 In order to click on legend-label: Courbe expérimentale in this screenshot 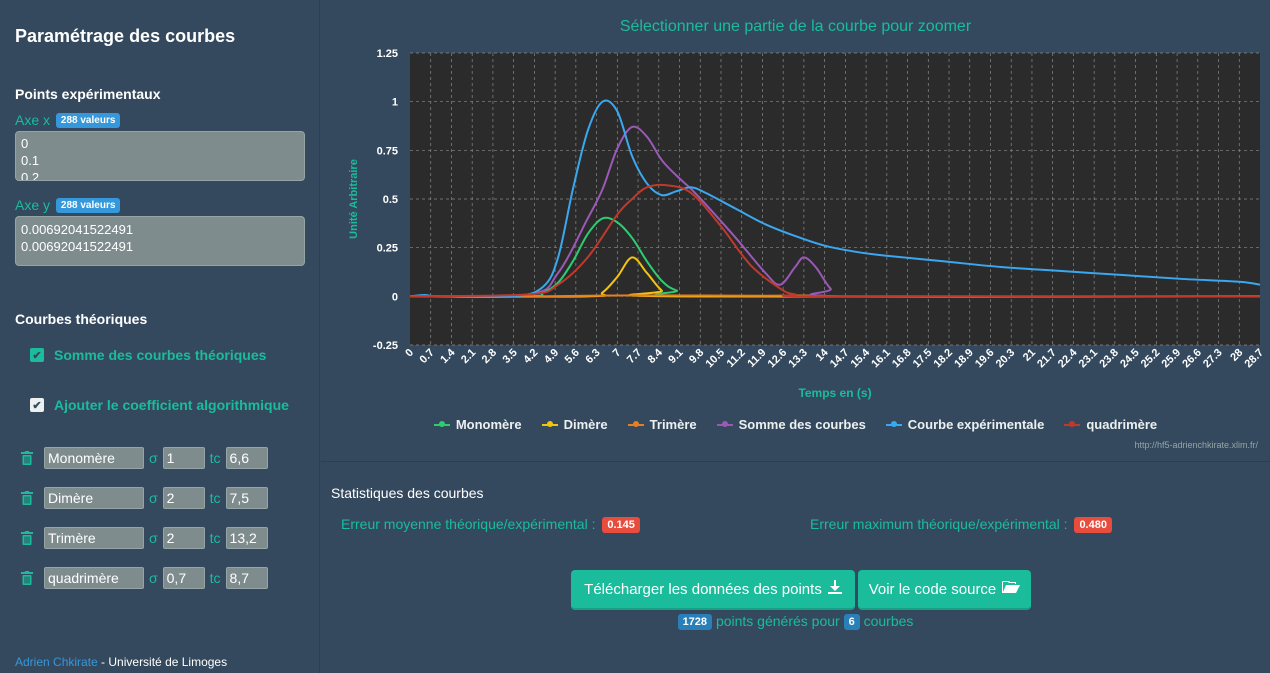, I will do `click(976, 424)`.